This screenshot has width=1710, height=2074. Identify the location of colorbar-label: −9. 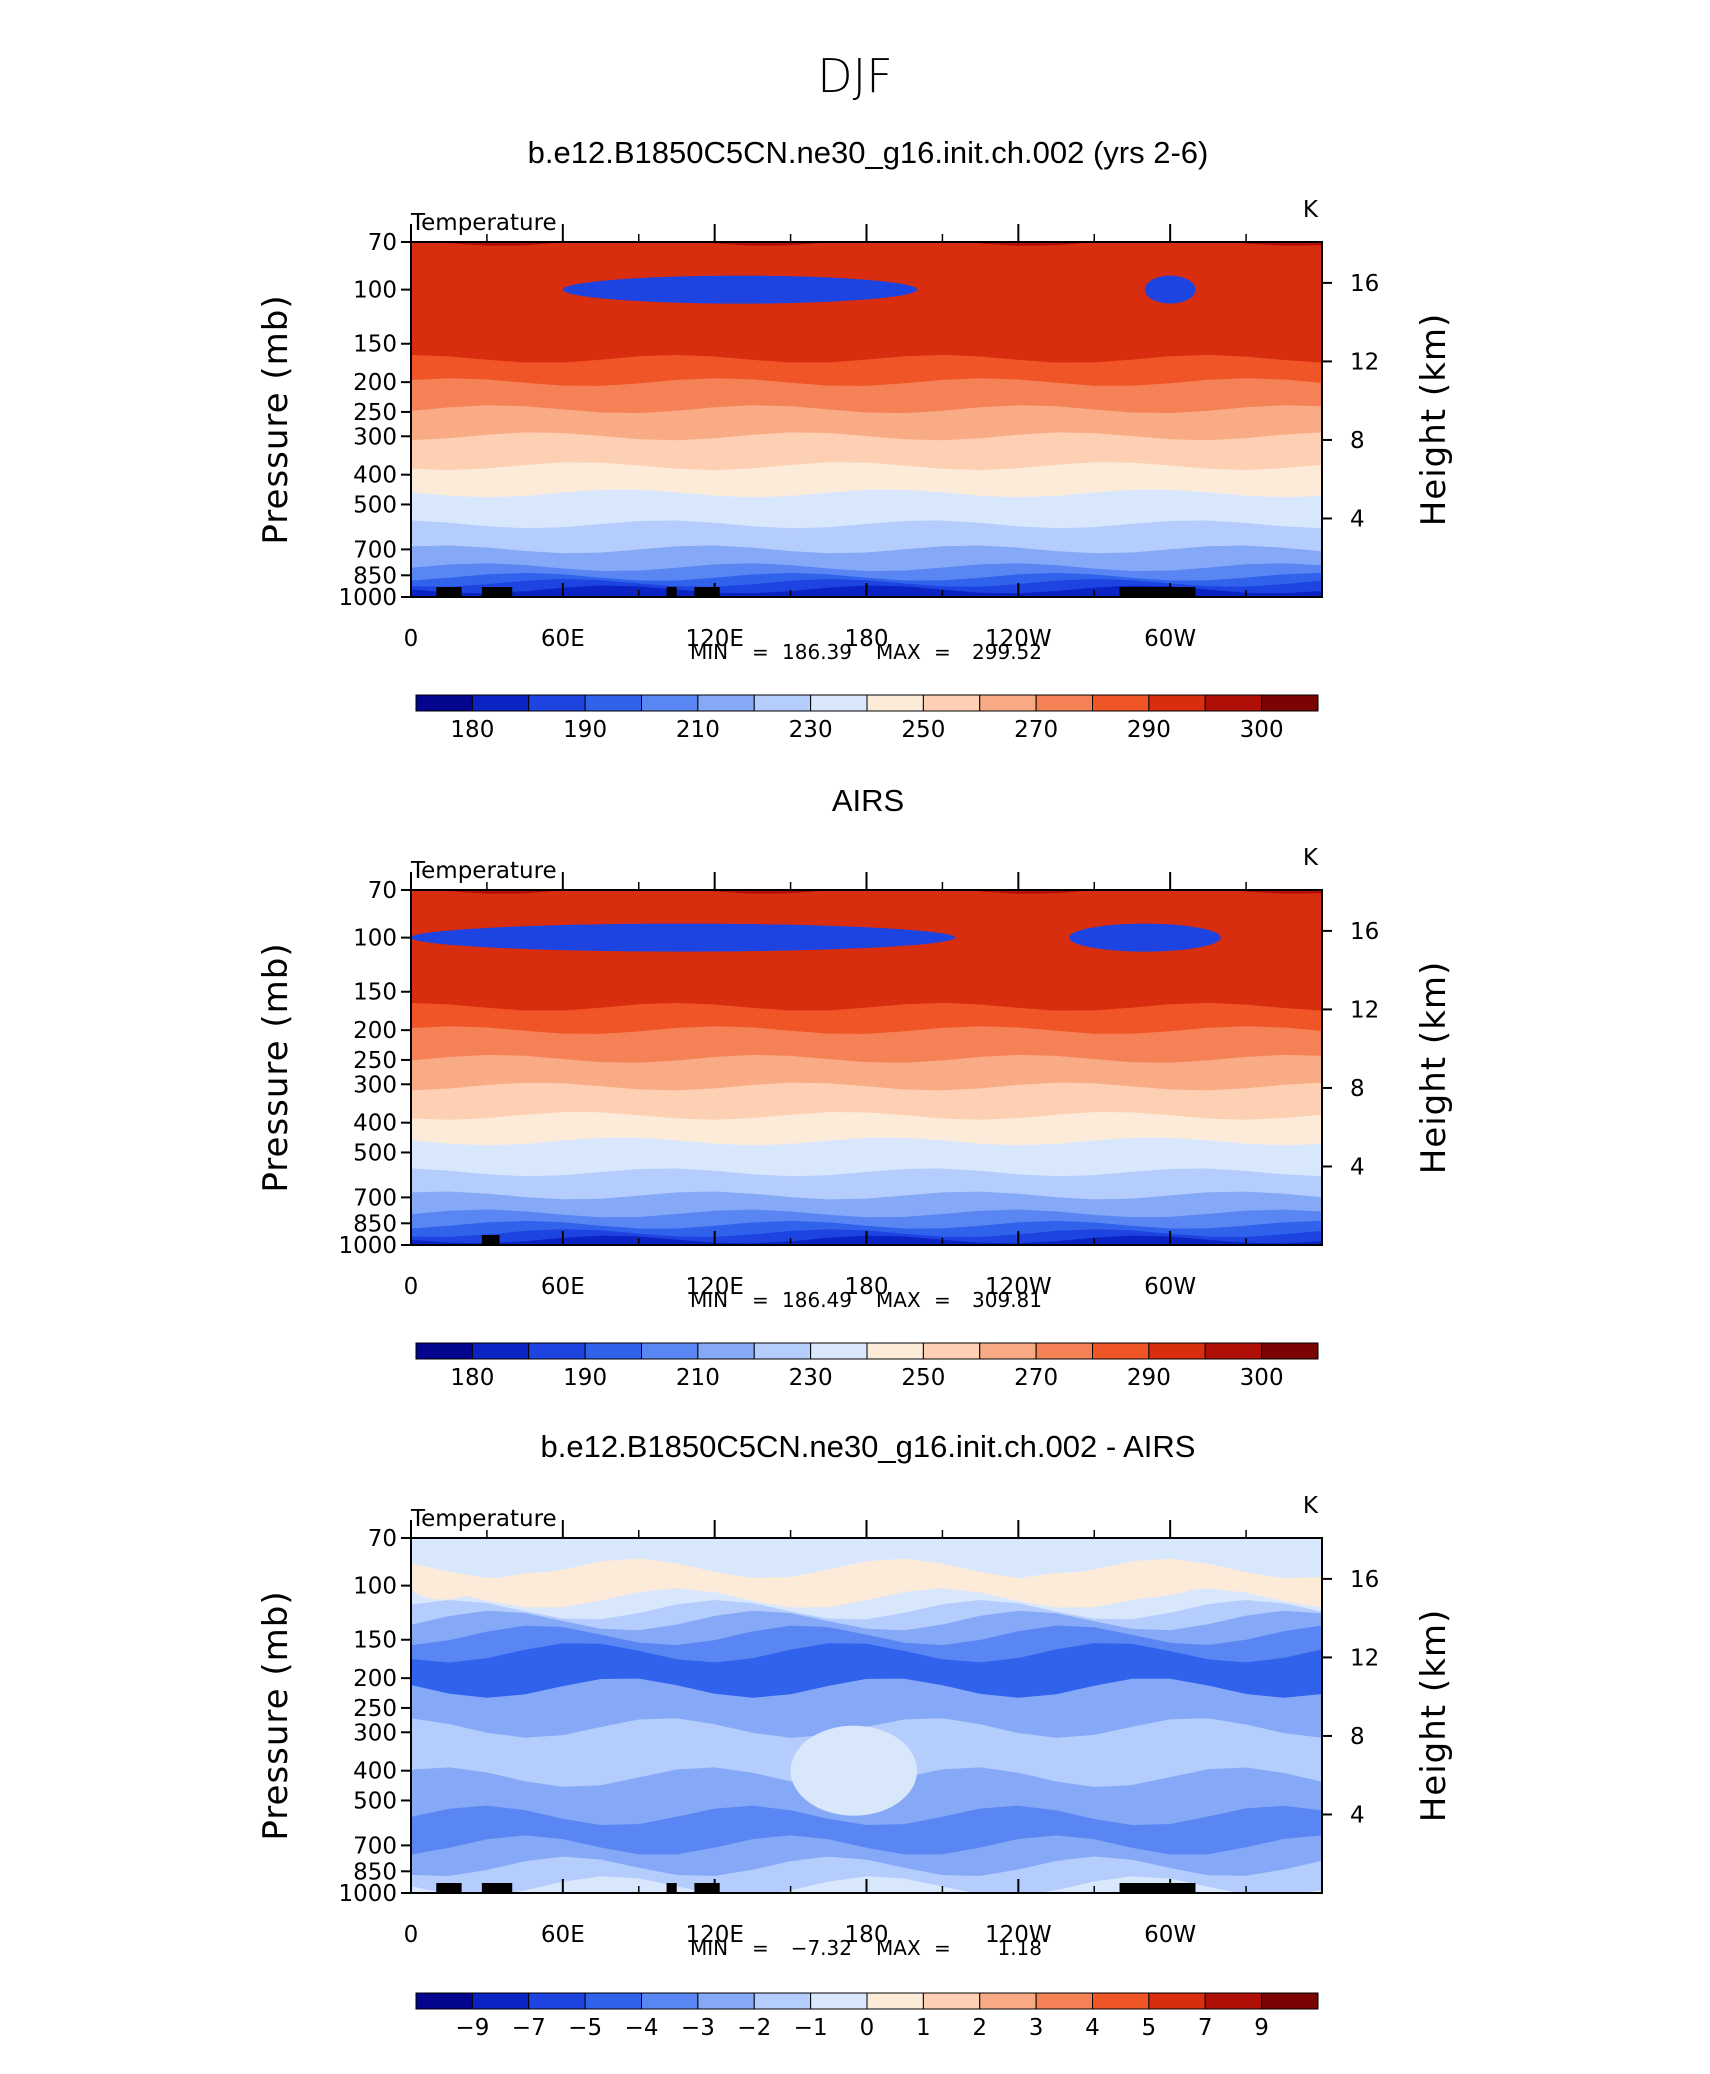
(472, 2028).